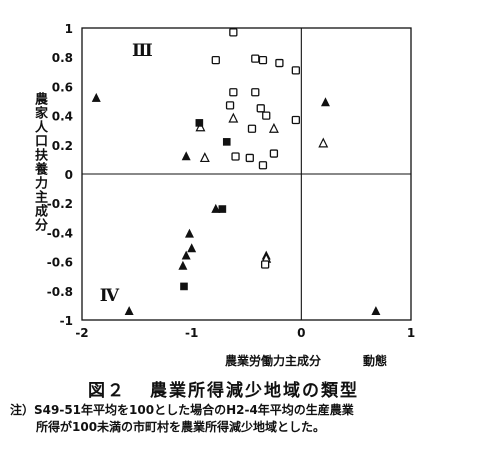 This screenshot has width=478, height=462. Describe the element at coordinates (60, 292) in the screenshot. I see `y-tick-label: -0.8` at that location.